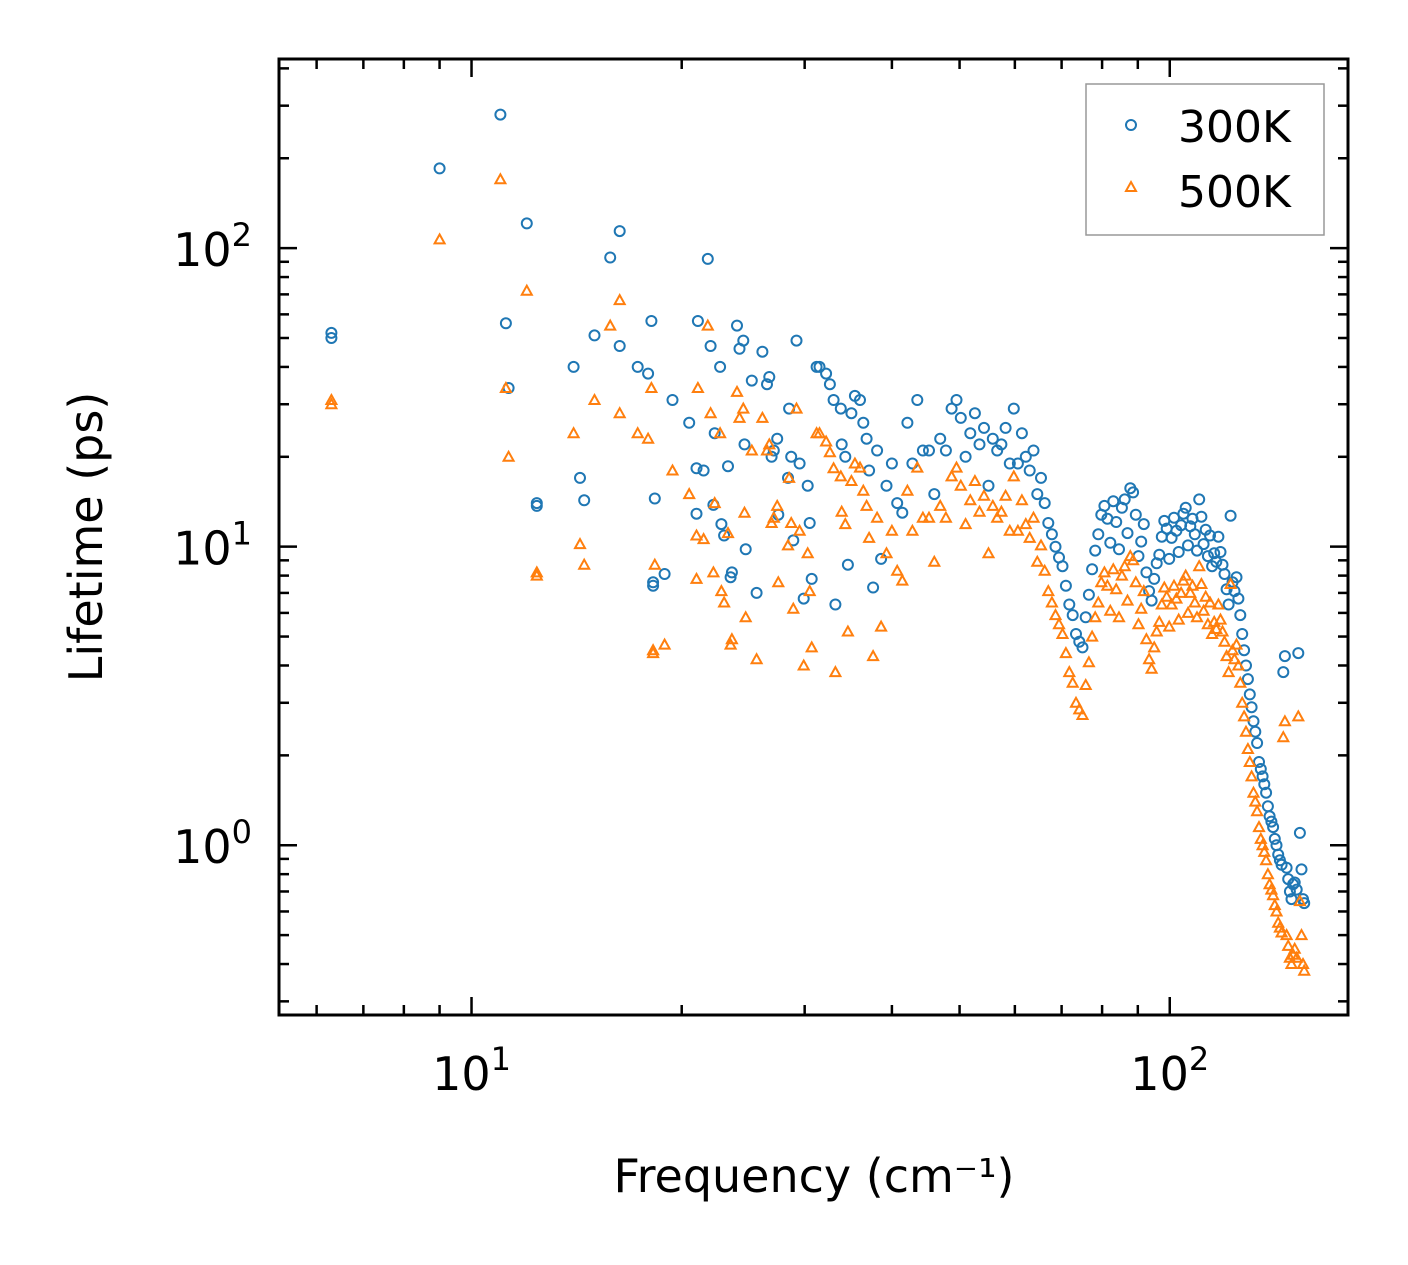 The image size is (1408, 1265). Describe the element at coordinates (1169, 1070) in the screenshot. I see `x-tick-label: 102` at that location.